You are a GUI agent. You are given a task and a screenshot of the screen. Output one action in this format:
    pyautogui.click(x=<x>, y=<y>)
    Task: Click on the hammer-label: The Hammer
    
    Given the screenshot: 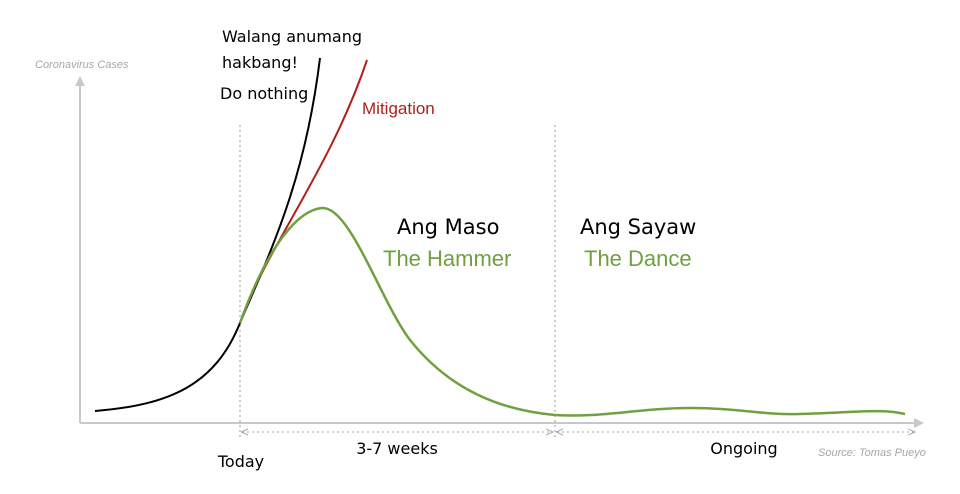 What is the action you would take?
    pyautogui.click(x=447, y=258)
    